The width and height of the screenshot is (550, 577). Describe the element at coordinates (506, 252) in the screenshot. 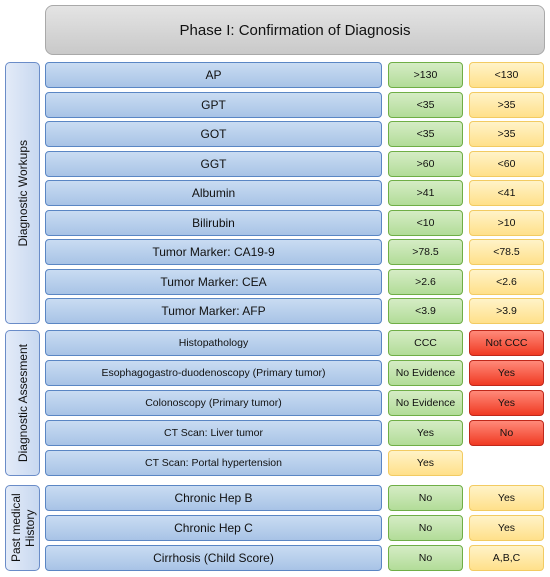

I see `criterion-cell: <78.5` at that location.